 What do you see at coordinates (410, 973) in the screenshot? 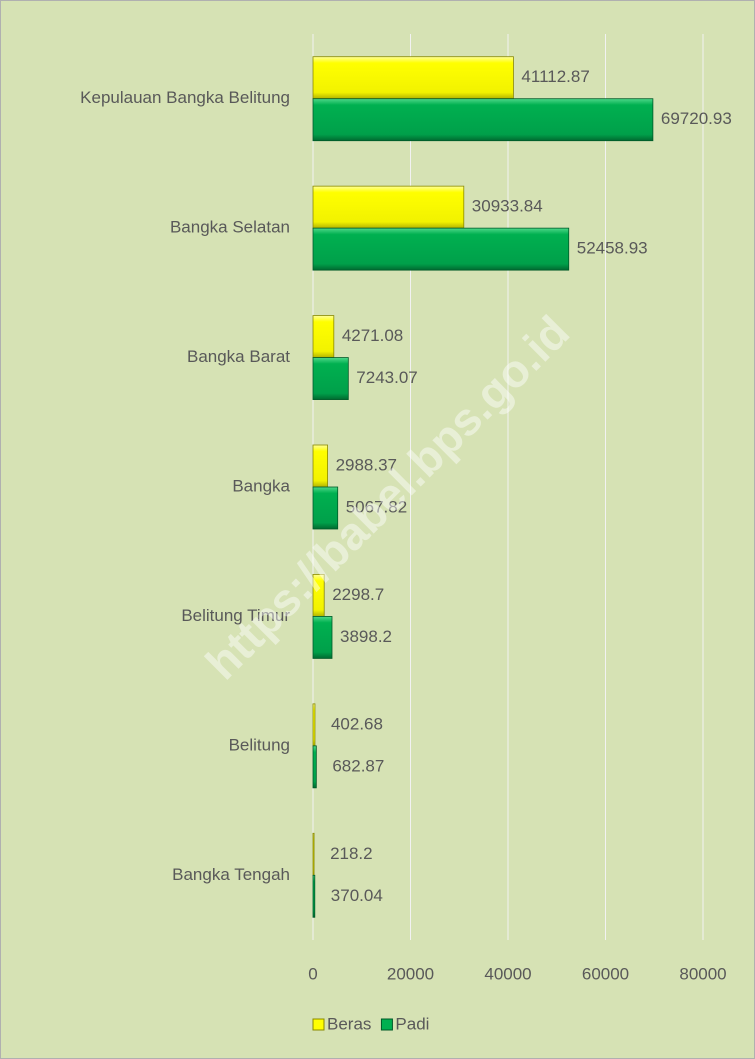
I see `x-tick-label: 20000` at bounding box center [410, 973].